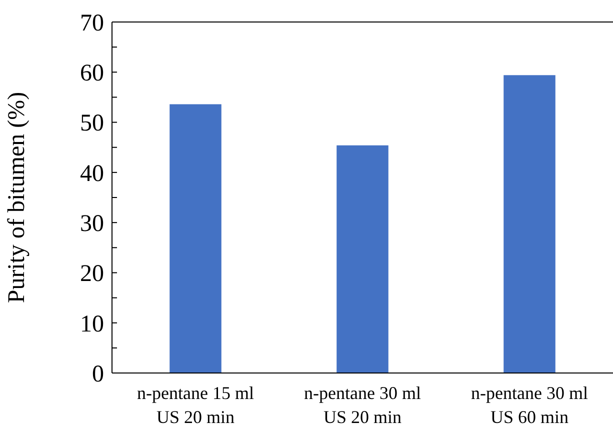 The image size is (613, 430). I want to click on y-tick-label: 10, so click(92, 324).